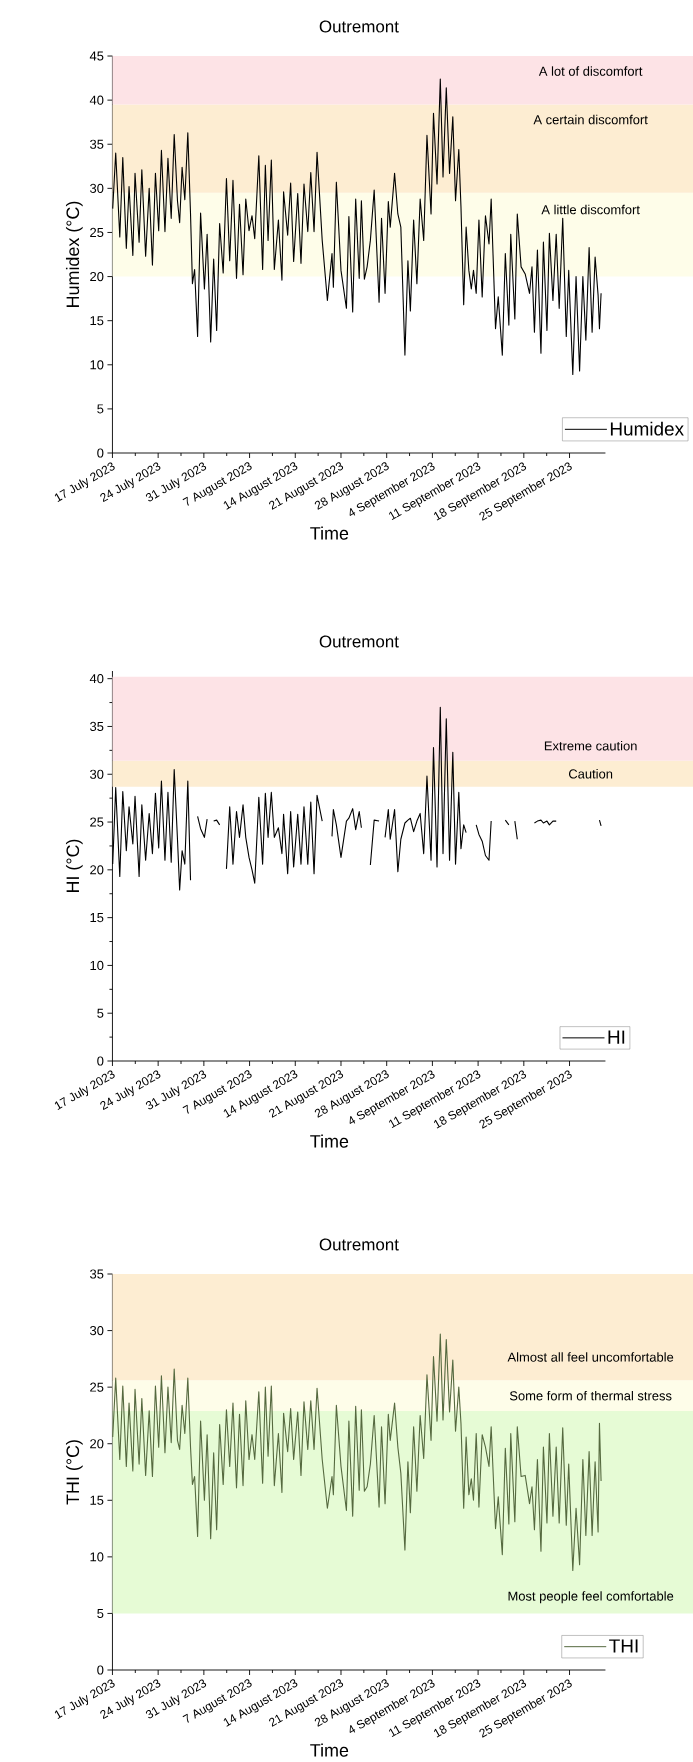 Image resolution: width=693 pixels, height=1762 pixels. Describe the element at coordinates (590, 745) in the screenshot. I see `band-label: Extreme caution` at that location.